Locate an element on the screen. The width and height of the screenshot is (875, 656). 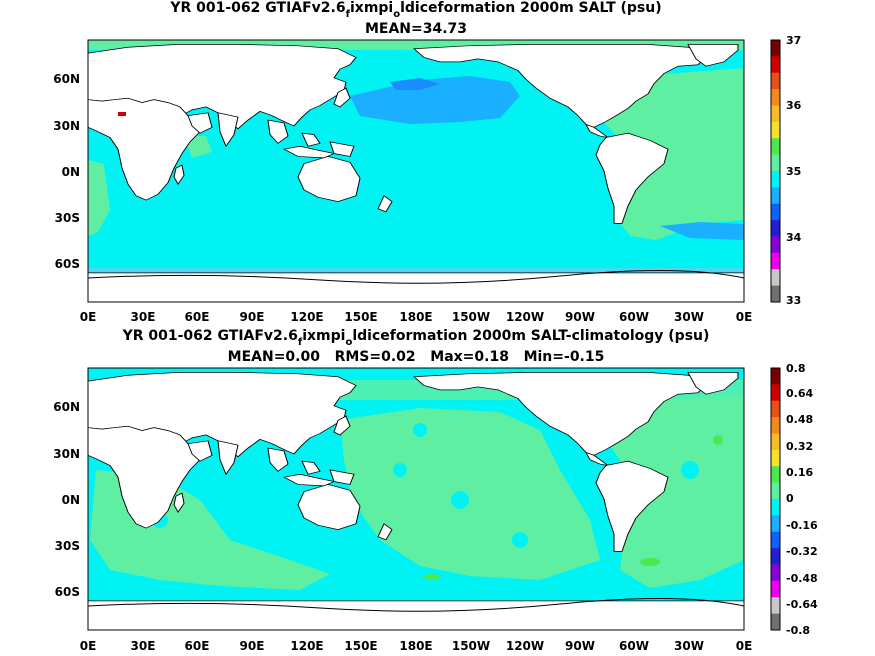
panel-top-colorbar-labels: 37 36 35 34 33 is located at coordinates (794, 170).